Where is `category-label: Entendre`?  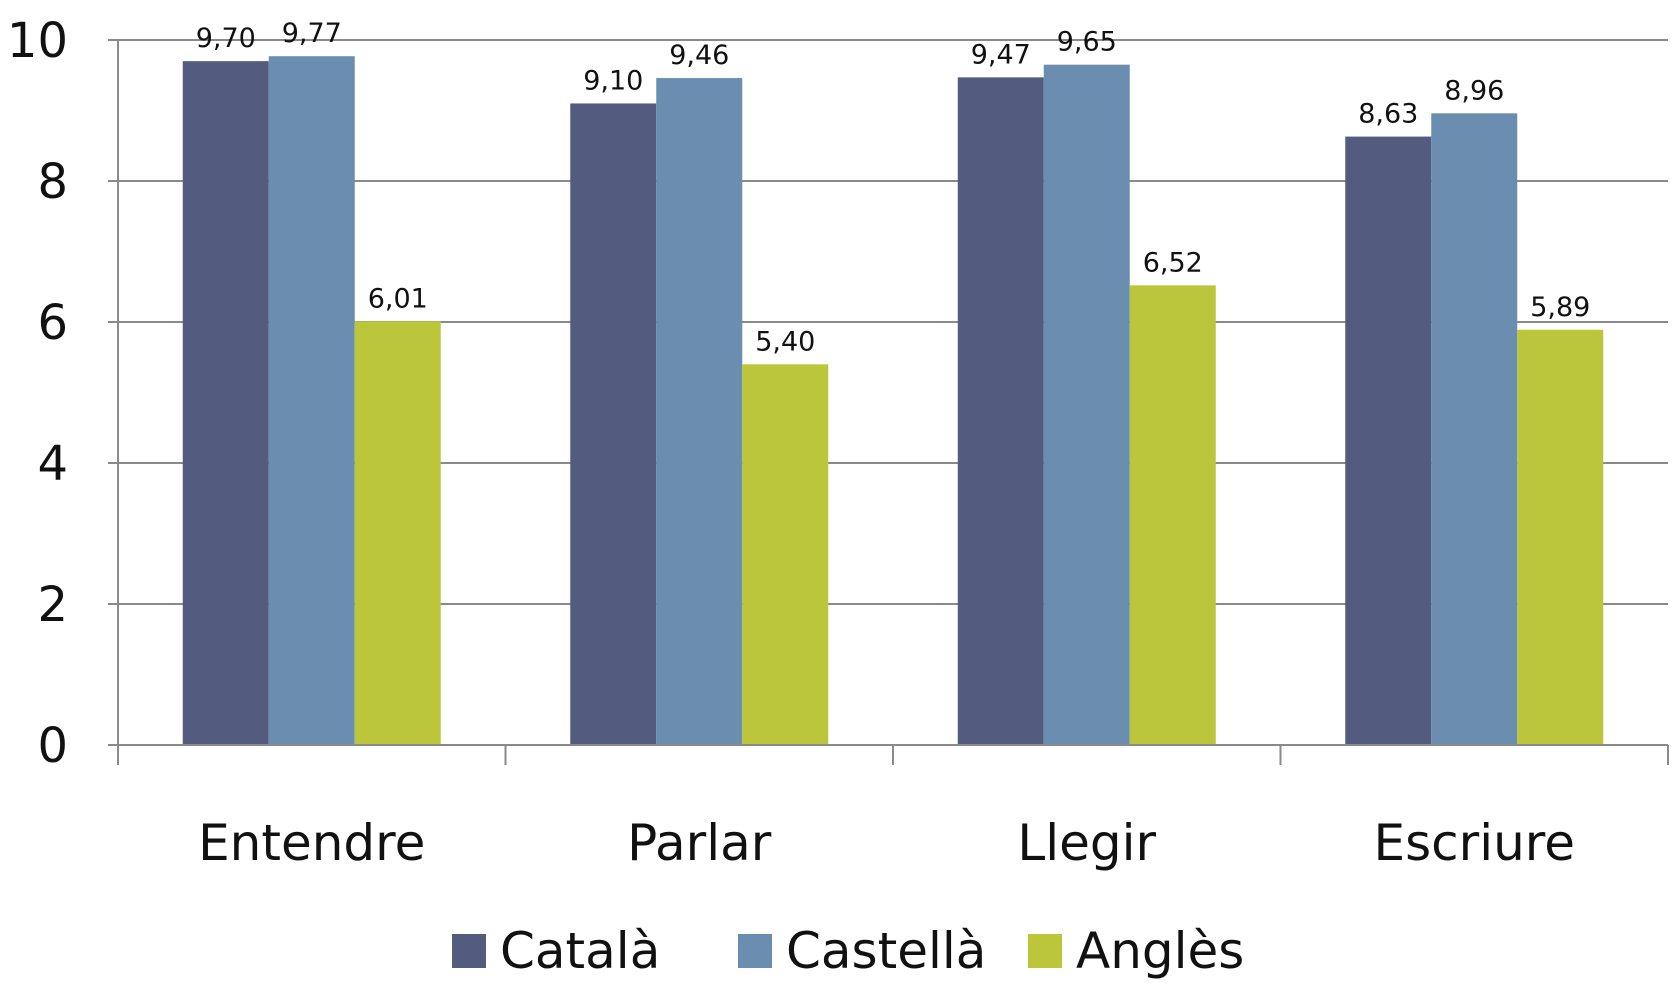 category-label: Entendre is located at coordinates (311, 843).